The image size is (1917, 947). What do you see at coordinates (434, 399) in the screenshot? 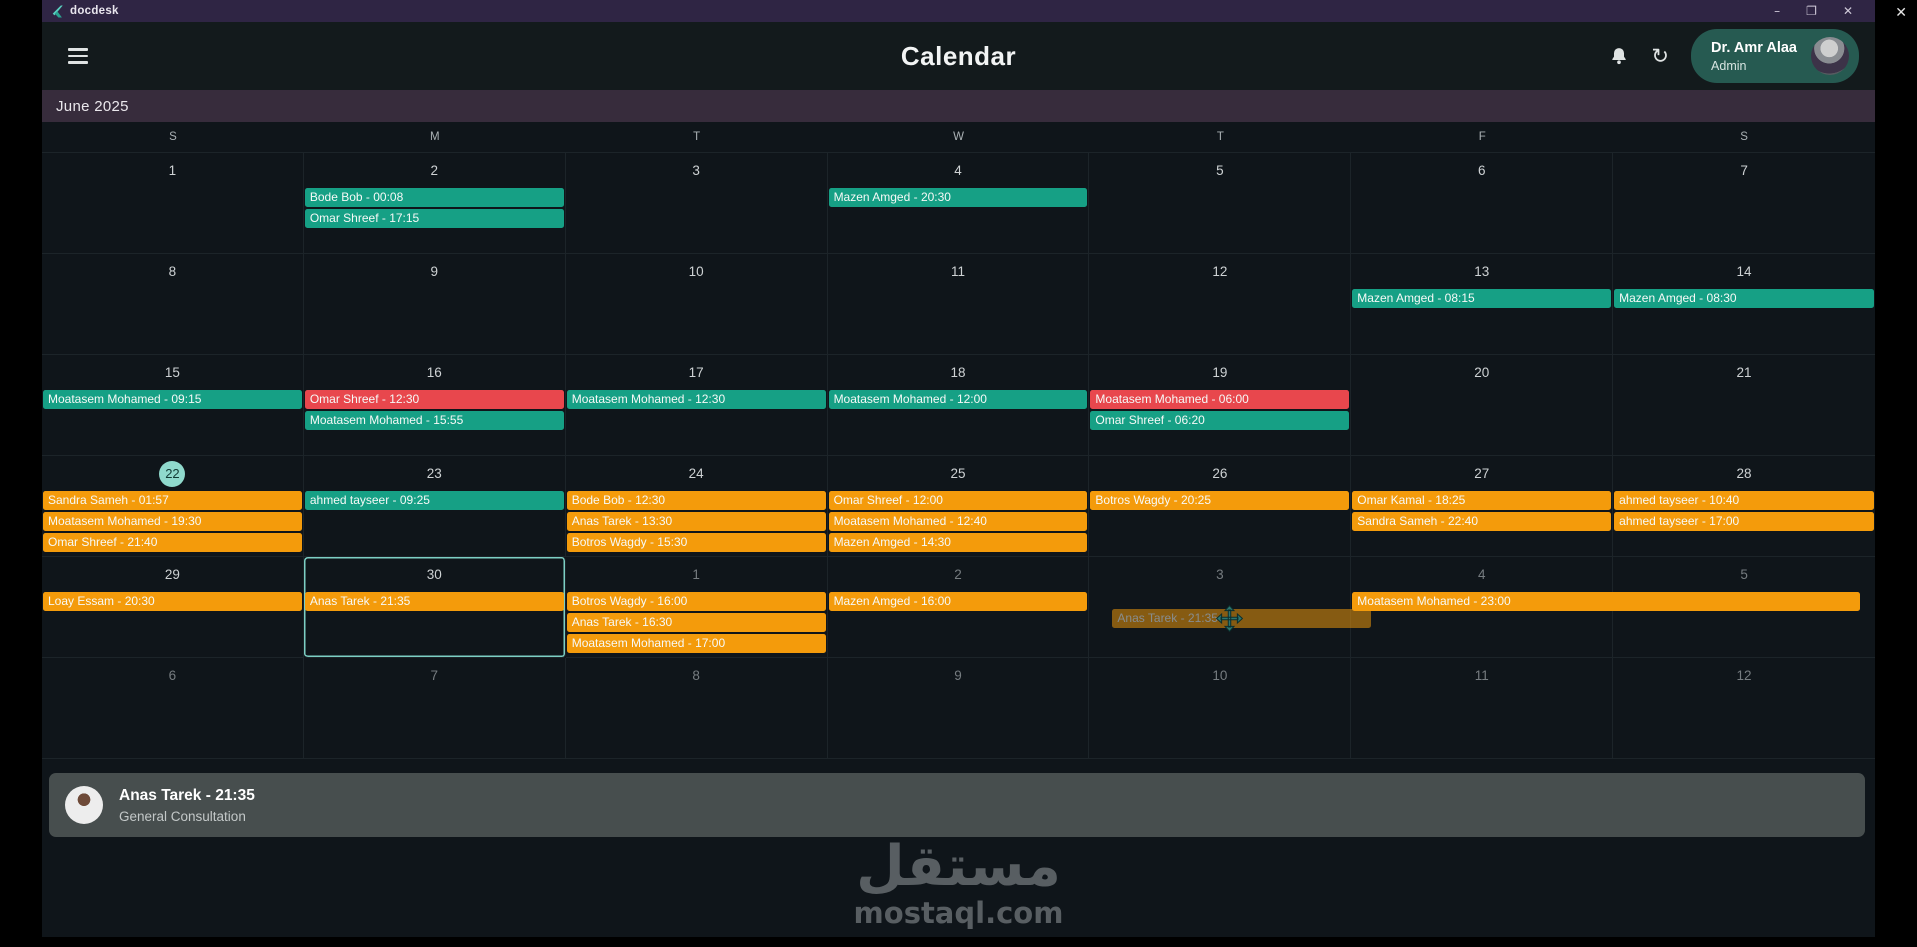
I see `event-chip: Omar Shreef - 12:30` at bounding box center [434, 399].